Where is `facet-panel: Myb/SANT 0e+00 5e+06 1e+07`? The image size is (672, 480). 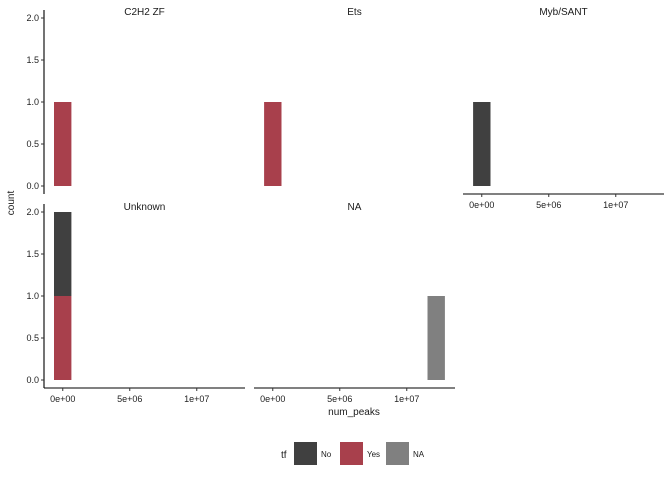
facet-panel: Myb/SANT 0e+00 5e+06 1e+07 is located at coordinates (563, 108).